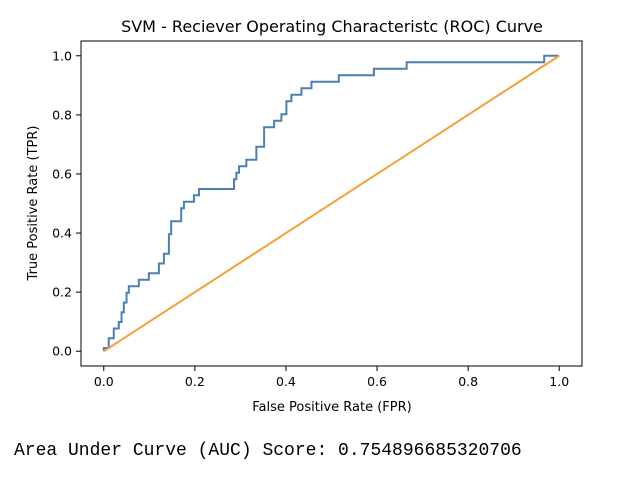 This screenshot has height=478, width=628. What do you see at coordinates (104, 381) in the screenshot?
I see `x-tick-label: 0.0` at bounding box center [104, 381].